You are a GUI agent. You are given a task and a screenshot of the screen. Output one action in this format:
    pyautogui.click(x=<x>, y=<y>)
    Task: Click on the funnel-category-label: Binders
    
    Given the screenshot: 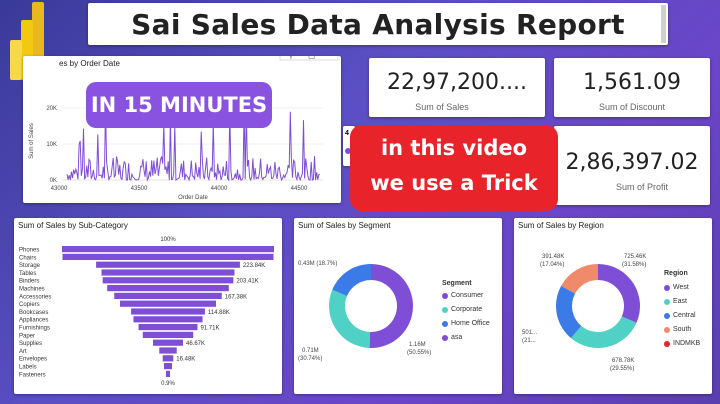 What is the action you would take?
    pyautogui.click(x=29, y=282)
    